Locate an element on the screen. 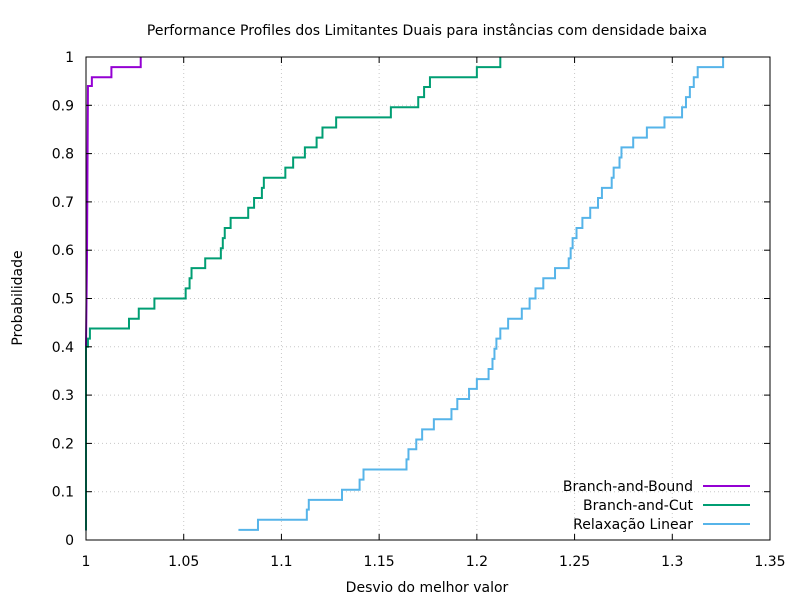 The height and width of the screenshot is (600, 800). x-tick-label: 1.05 is located at coordinates (183, 562).